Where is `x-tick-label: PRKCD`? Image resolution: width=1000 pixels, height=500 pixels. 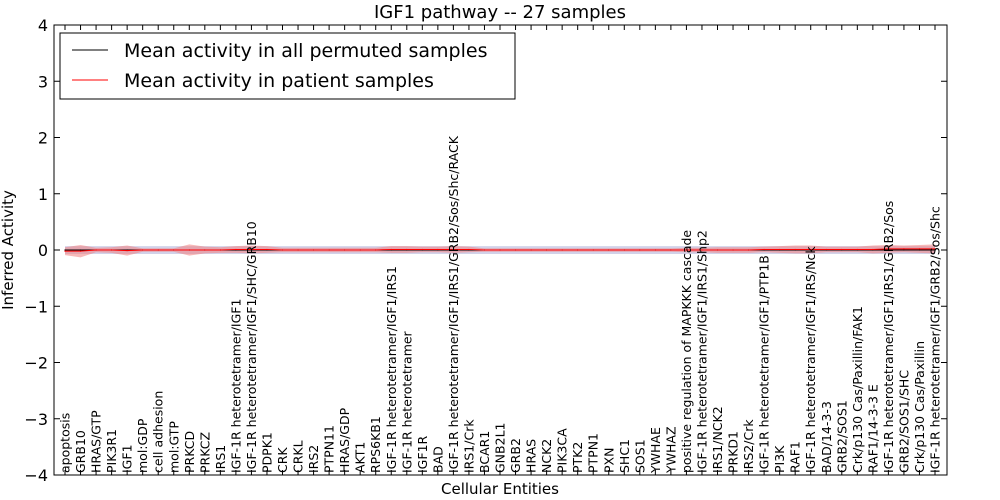 x-tick-label: PRKCD is located at coordinates (189, 452).